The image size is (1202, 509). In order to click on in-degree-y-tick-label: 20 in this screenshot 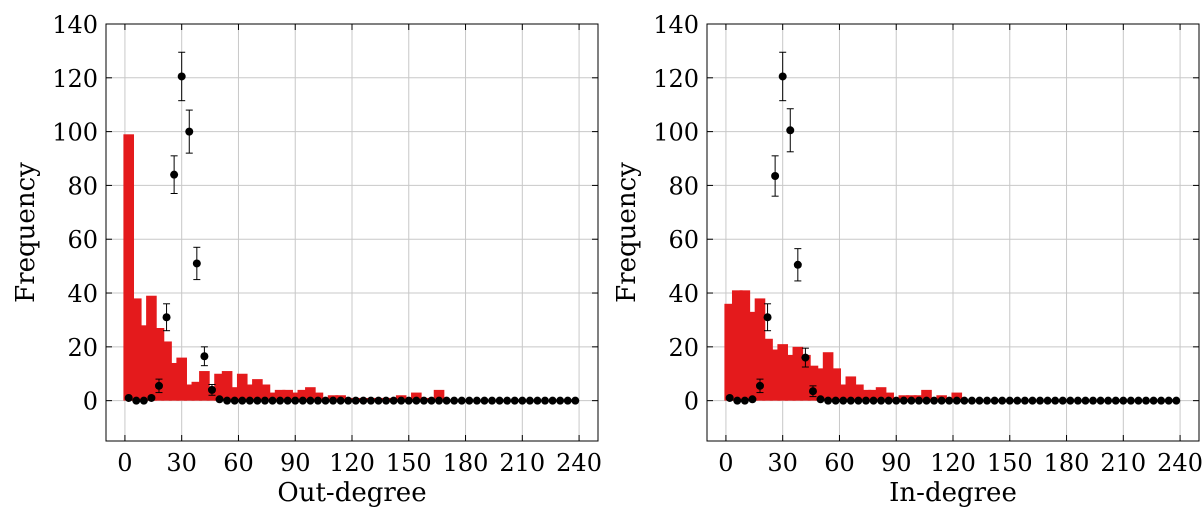, I will do `click(683, 348)`.